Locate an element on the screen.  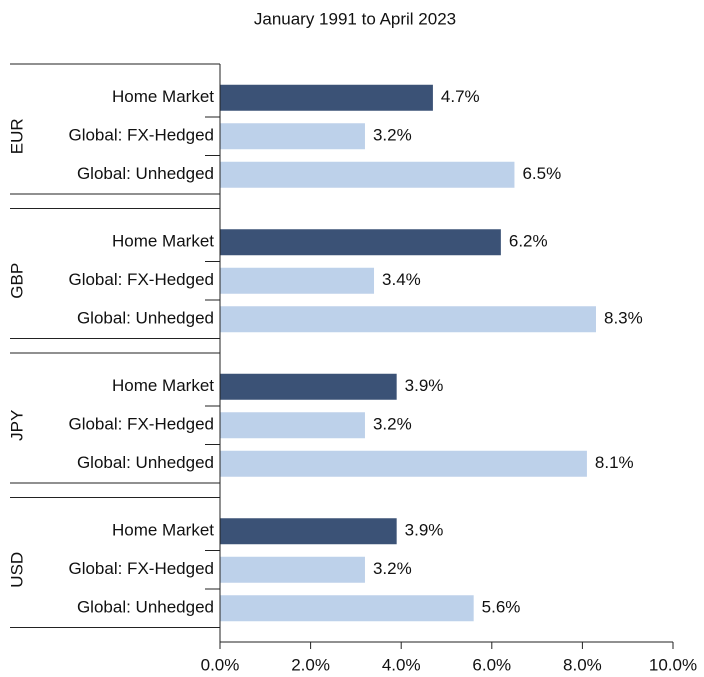
value-label: 8.1% is located at coordinates (614, 462).